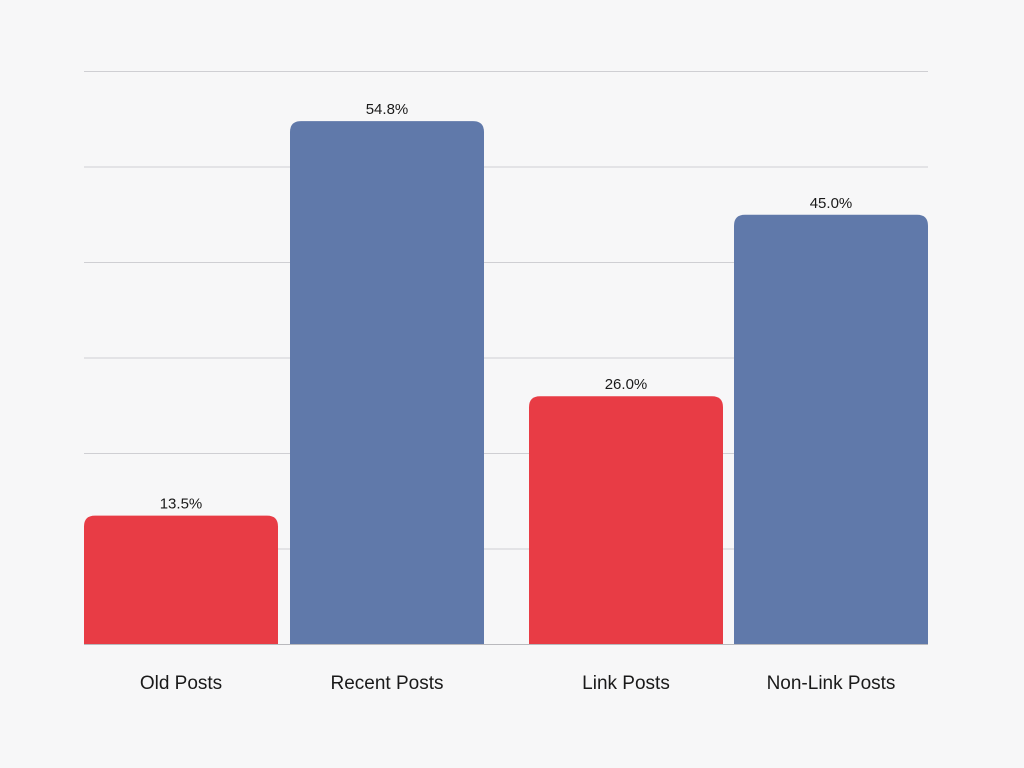 The height and width of the screenshot is (768, 1024). Describe the element at coordinates (831, 683) in the screenshot. I see `category-label: Non-Link Posts` at that location.